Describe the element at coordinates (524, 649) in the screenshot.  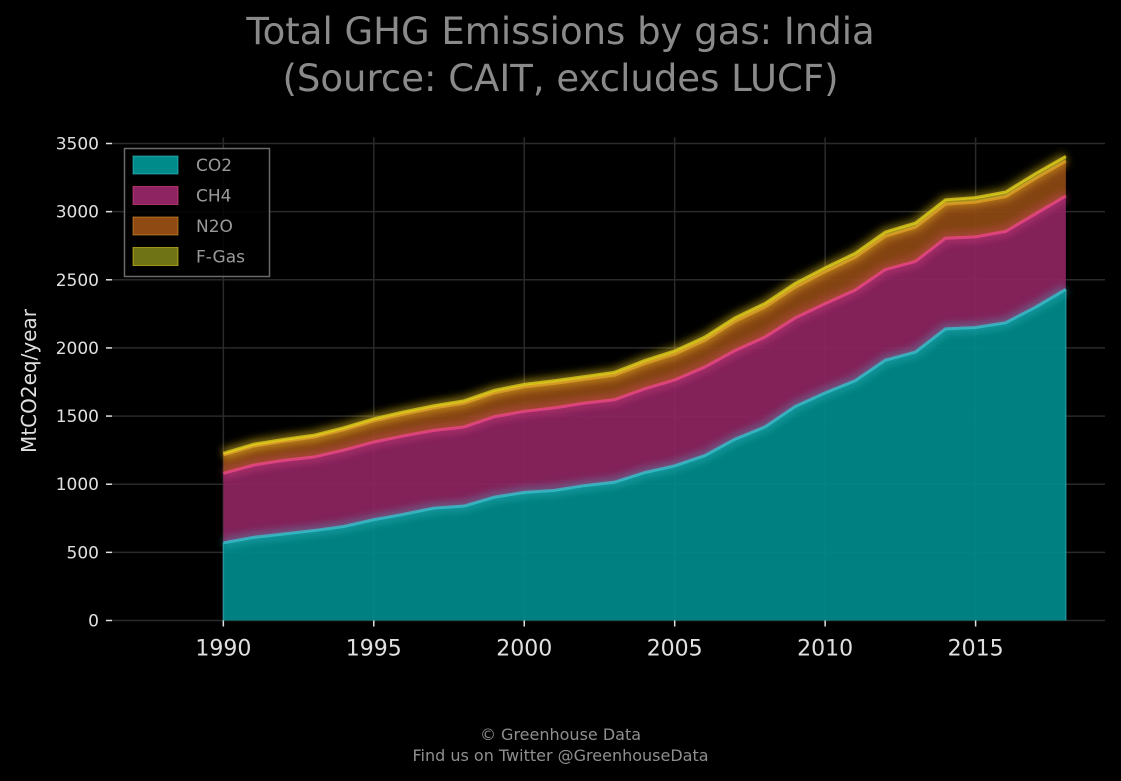
I see `x-tick-label: 2000` at that location.